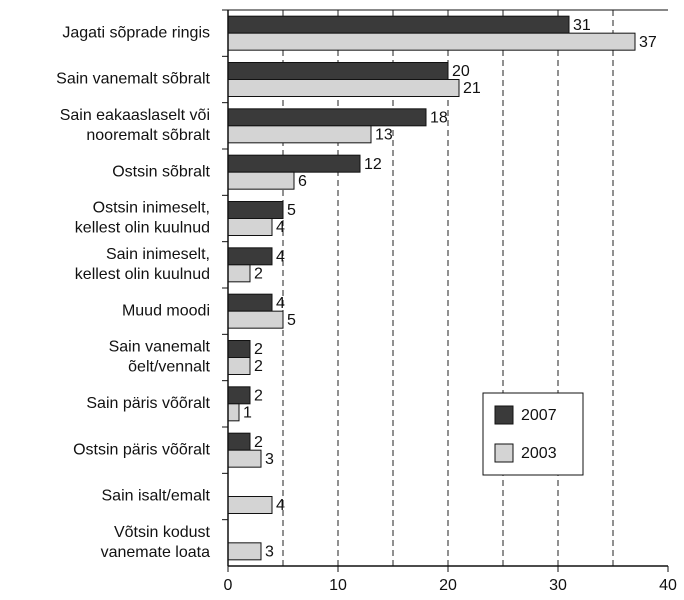 The width and height of the screenshot is (684, 600). What do you see at coordinates (142, 218) in the screenshot?
I see `category-label: Ostsin inimeselt, kellest olin kuulnud` at bounding box center [142, 218].